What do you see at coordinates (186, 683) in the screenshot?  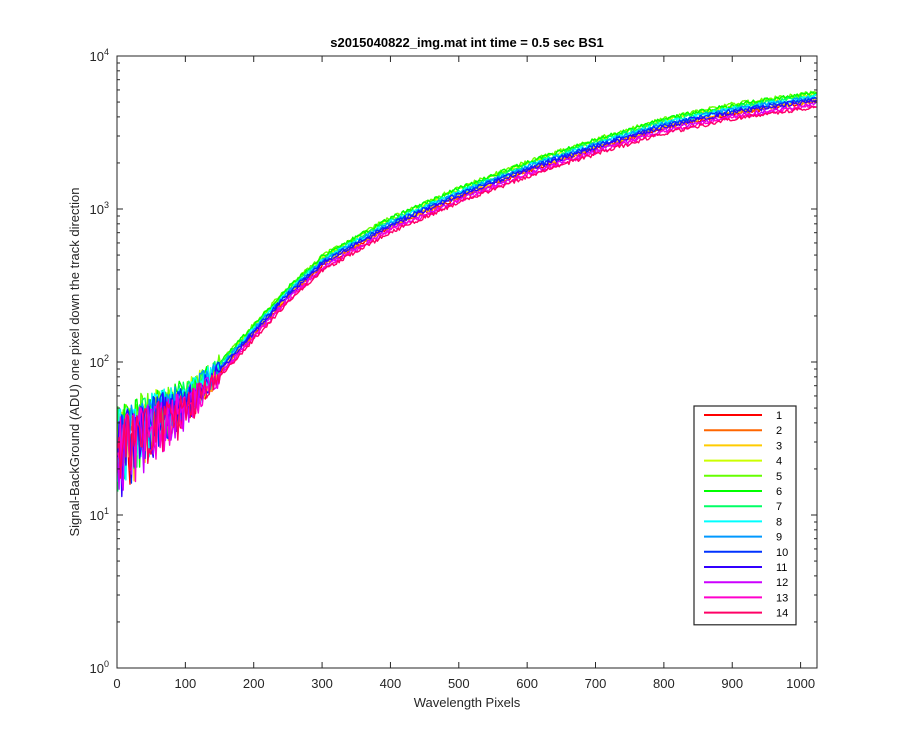 I see `x-tick-label: 100` at bounding box center [186, 683].